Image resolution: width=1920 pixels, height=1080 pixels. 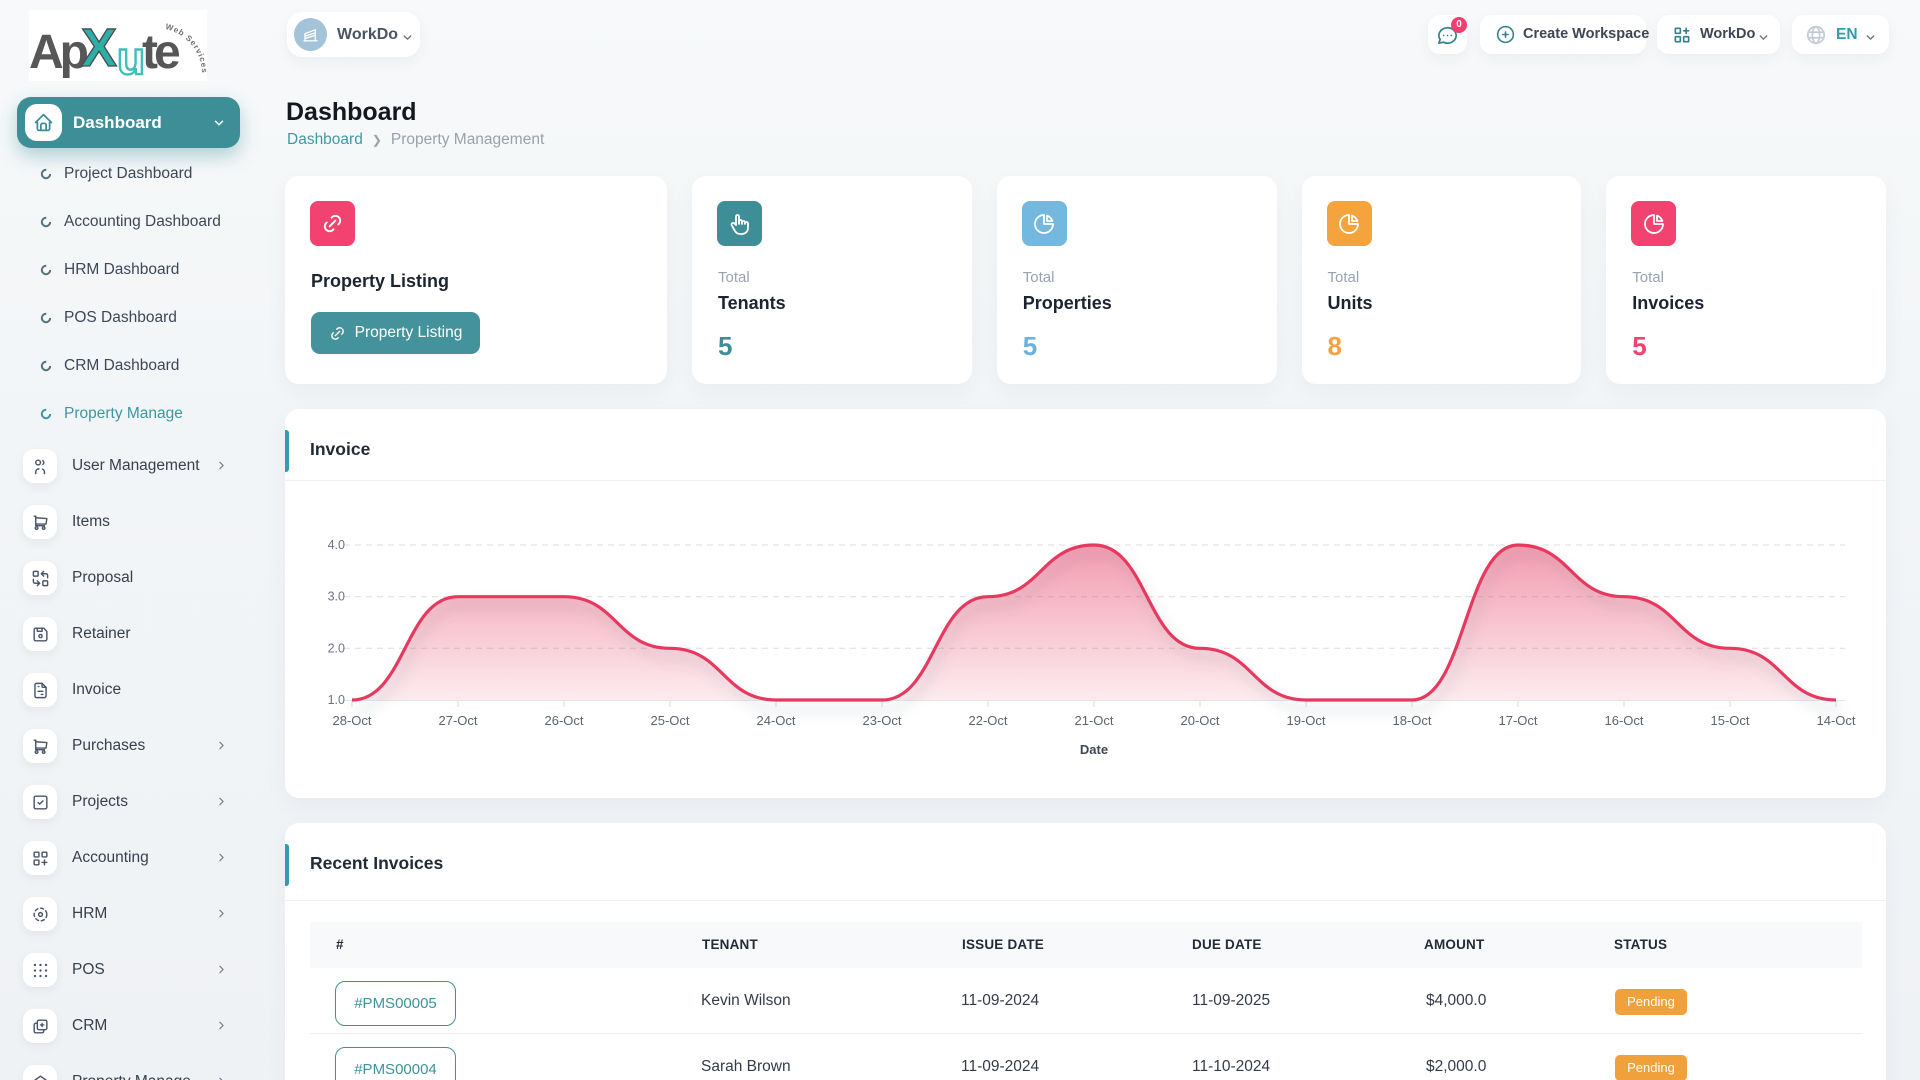 I want to click on svg-text: 25-Oct, so click(x=669, y=720).